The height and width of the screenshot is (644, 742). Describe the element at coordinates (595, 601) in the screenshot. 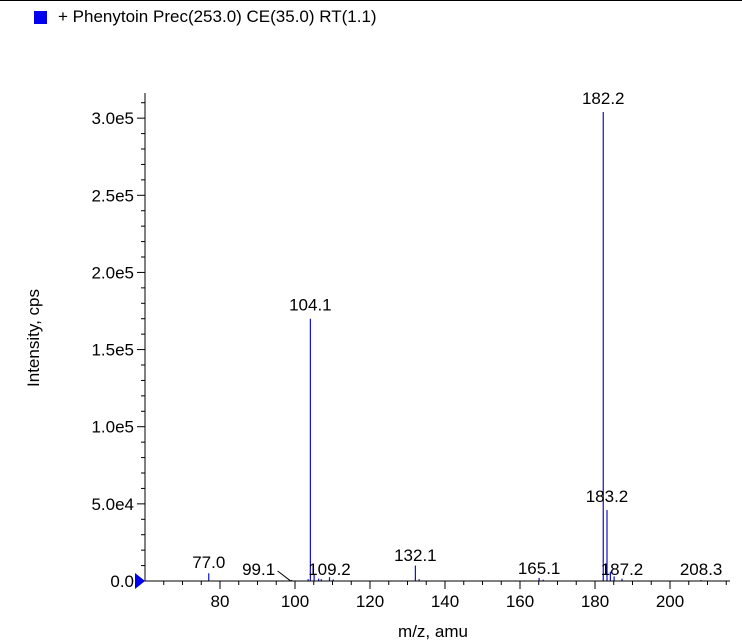

I see `x-tick-label: 180` at that location.